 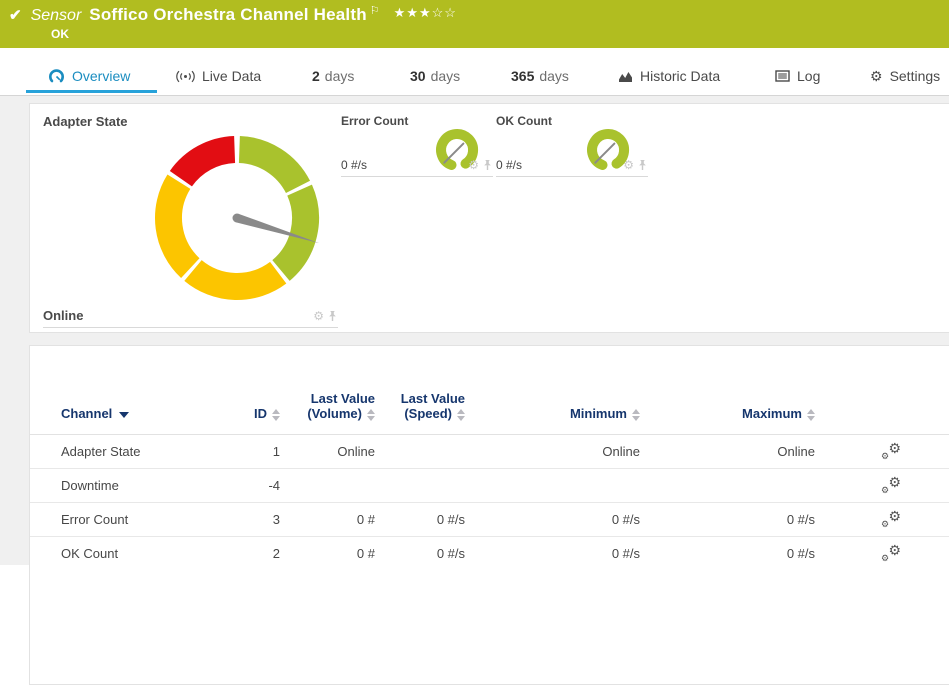 What do you see at coordinates (489, 451) in the screenshot?
I see `table-row: Adapter State 1 Online Online Online ⚙ ⚙` at bounding box center [489, 451].